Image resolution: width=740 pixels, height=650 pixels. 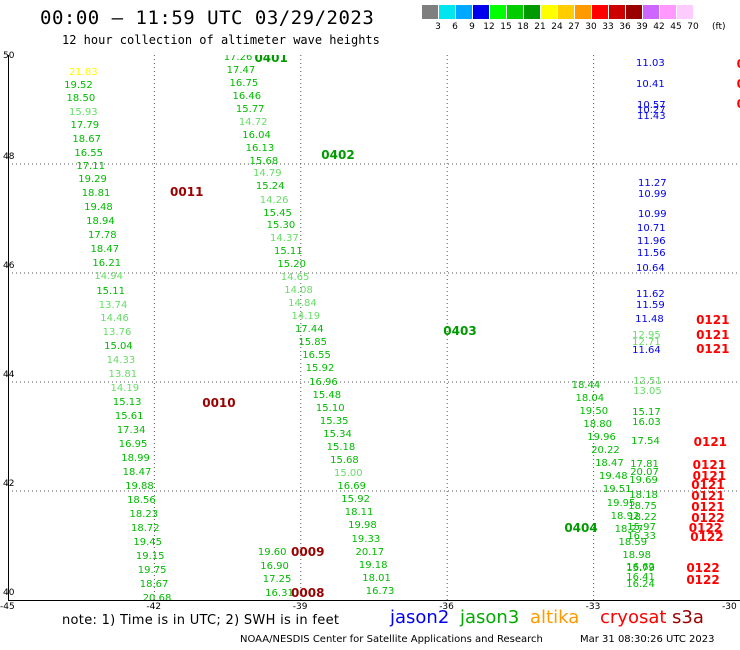 I want to click on pass-id-label: 0403, so click(x=460, y=331).